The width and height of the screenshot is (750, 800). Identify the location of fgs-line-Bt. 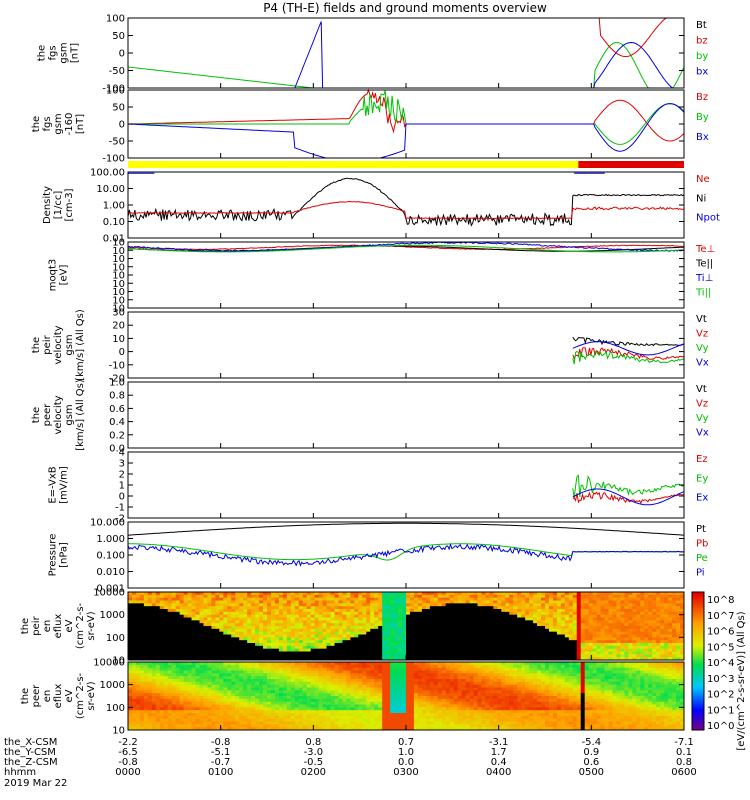
(406, 66).